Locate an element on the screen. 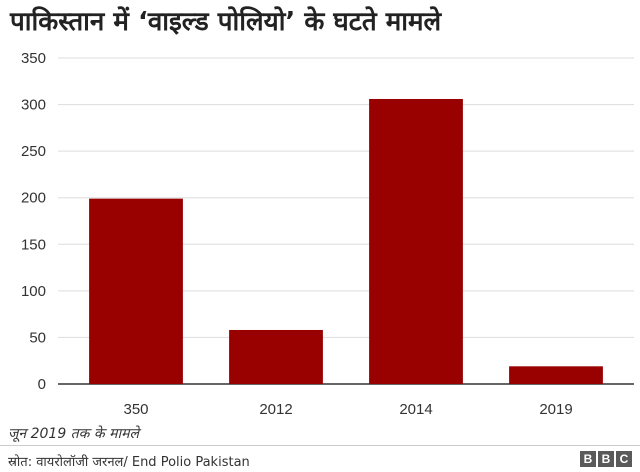  bbc-logo: B B C is located at coordinates (606, 459).